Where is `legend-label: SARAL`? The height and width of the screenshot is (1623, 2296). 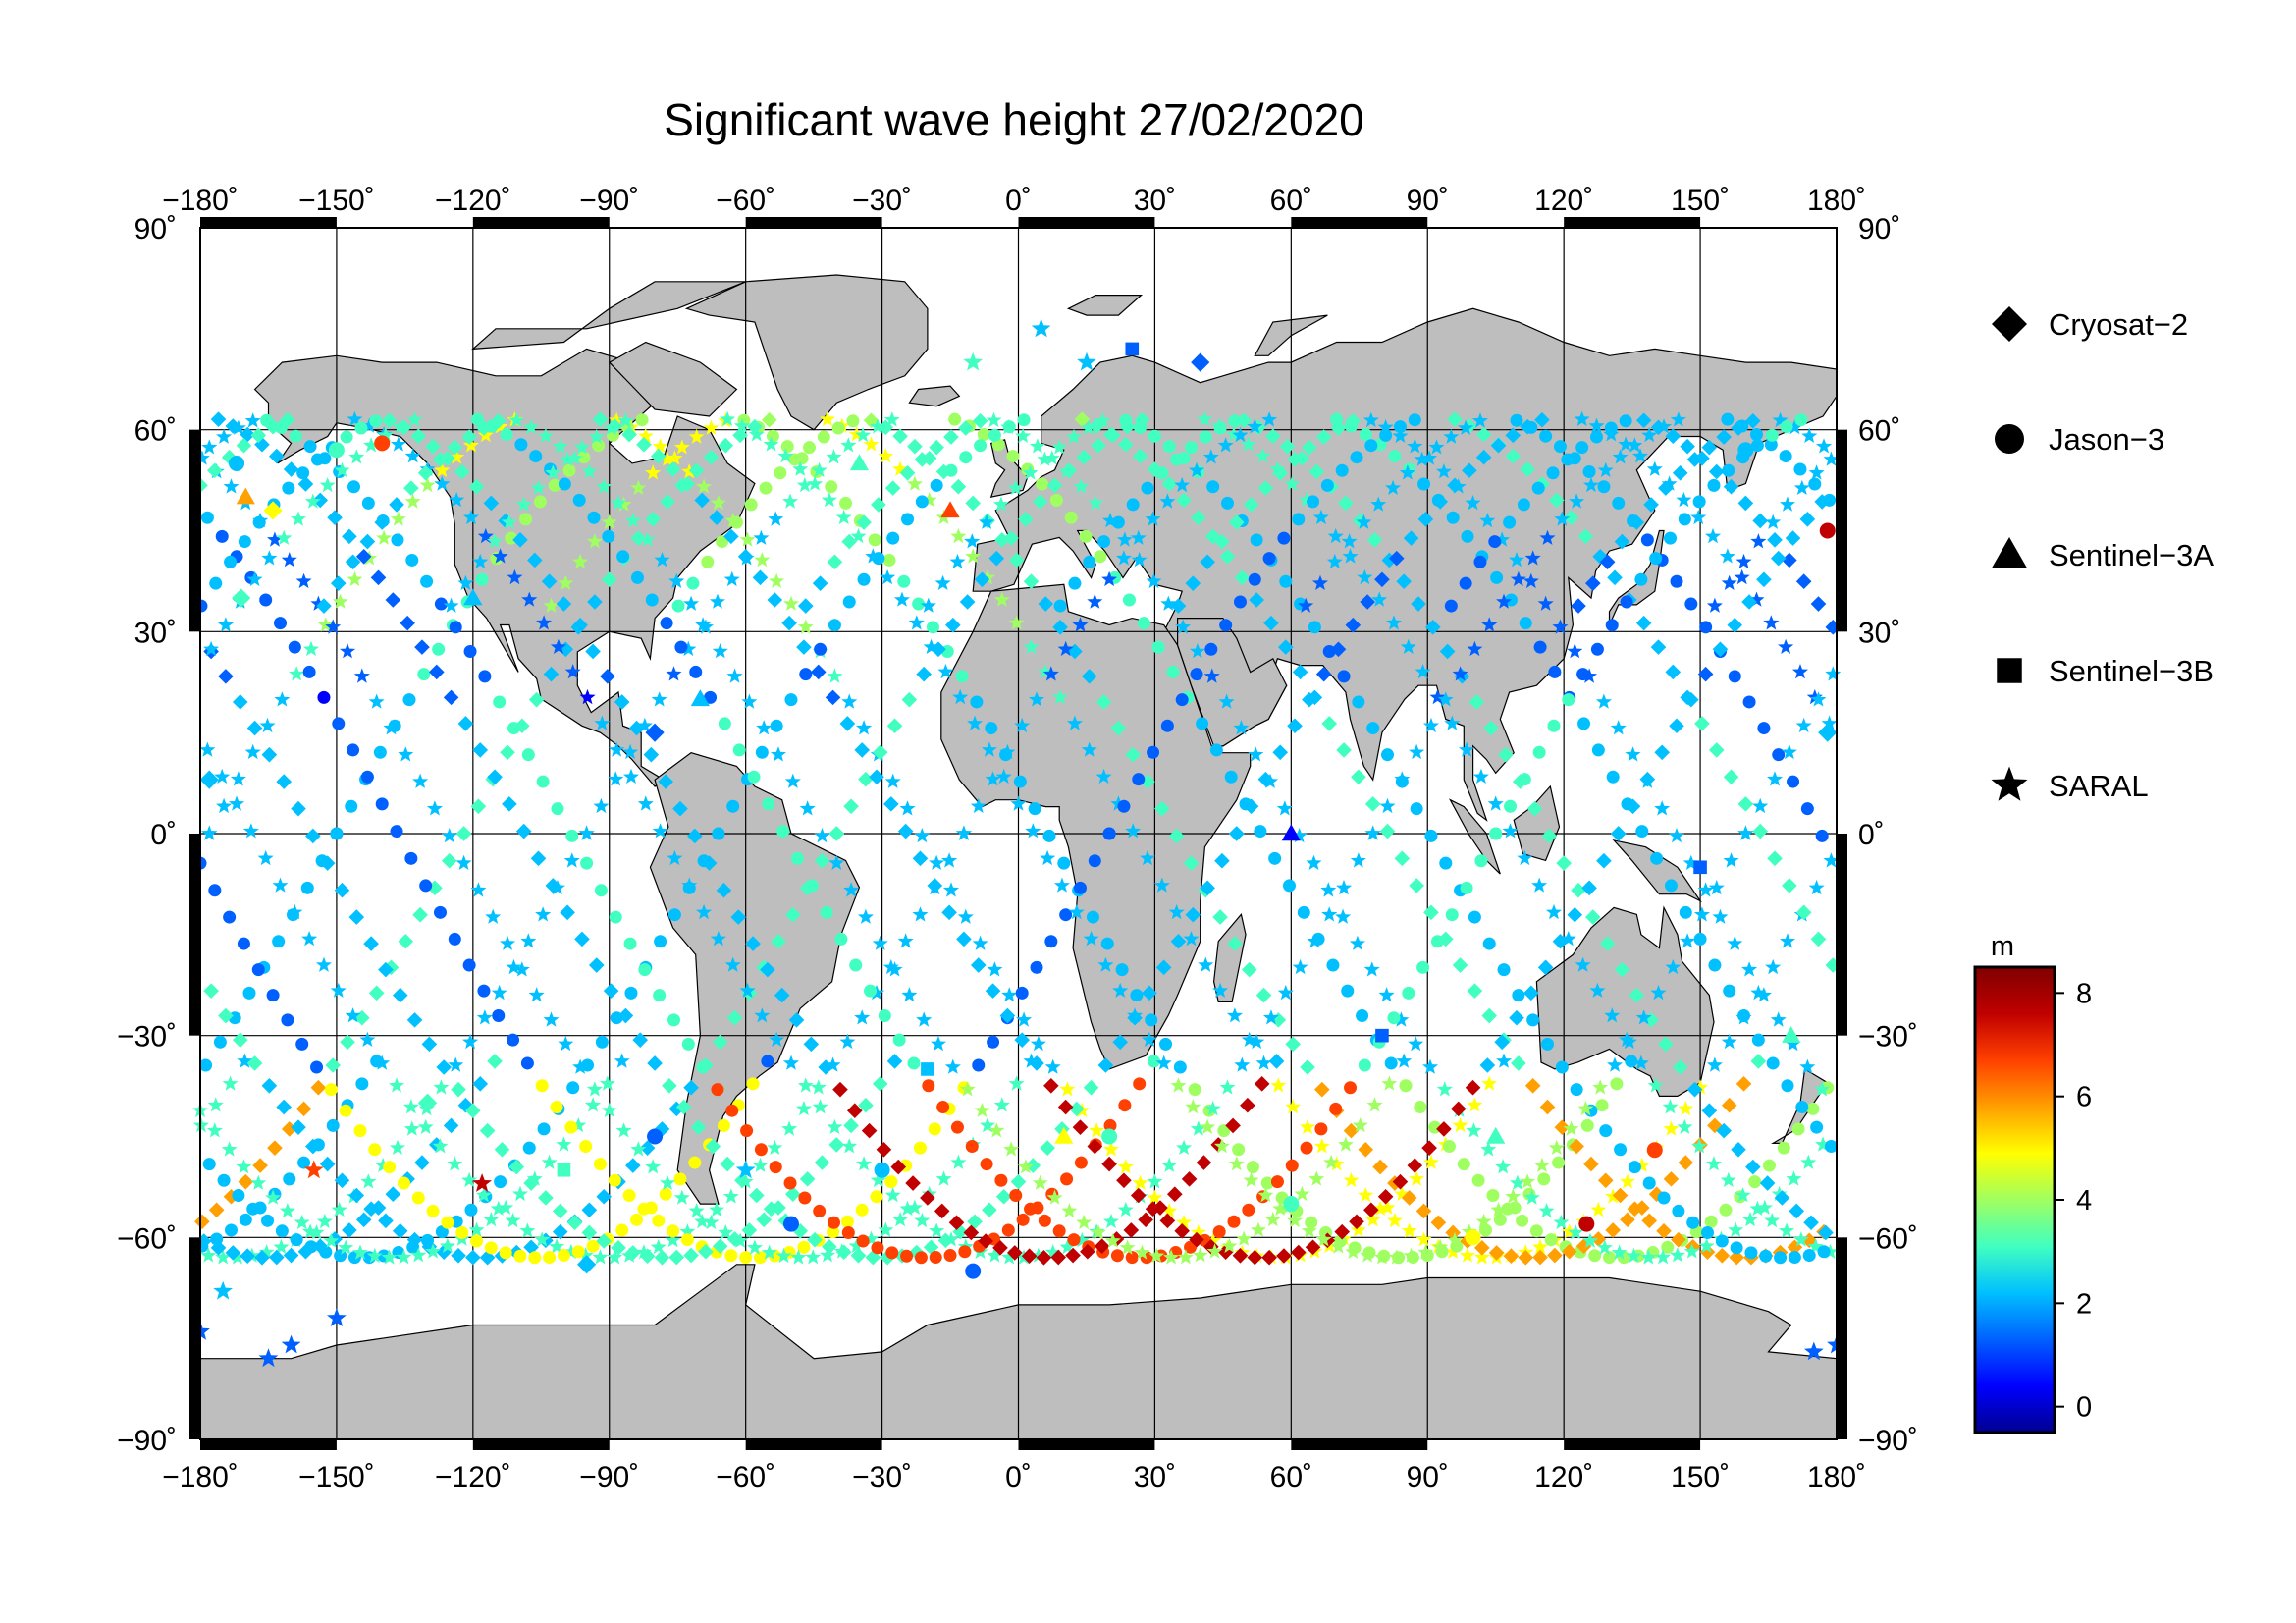 legend-label: SARAL is located at coordinates (2099, 786).